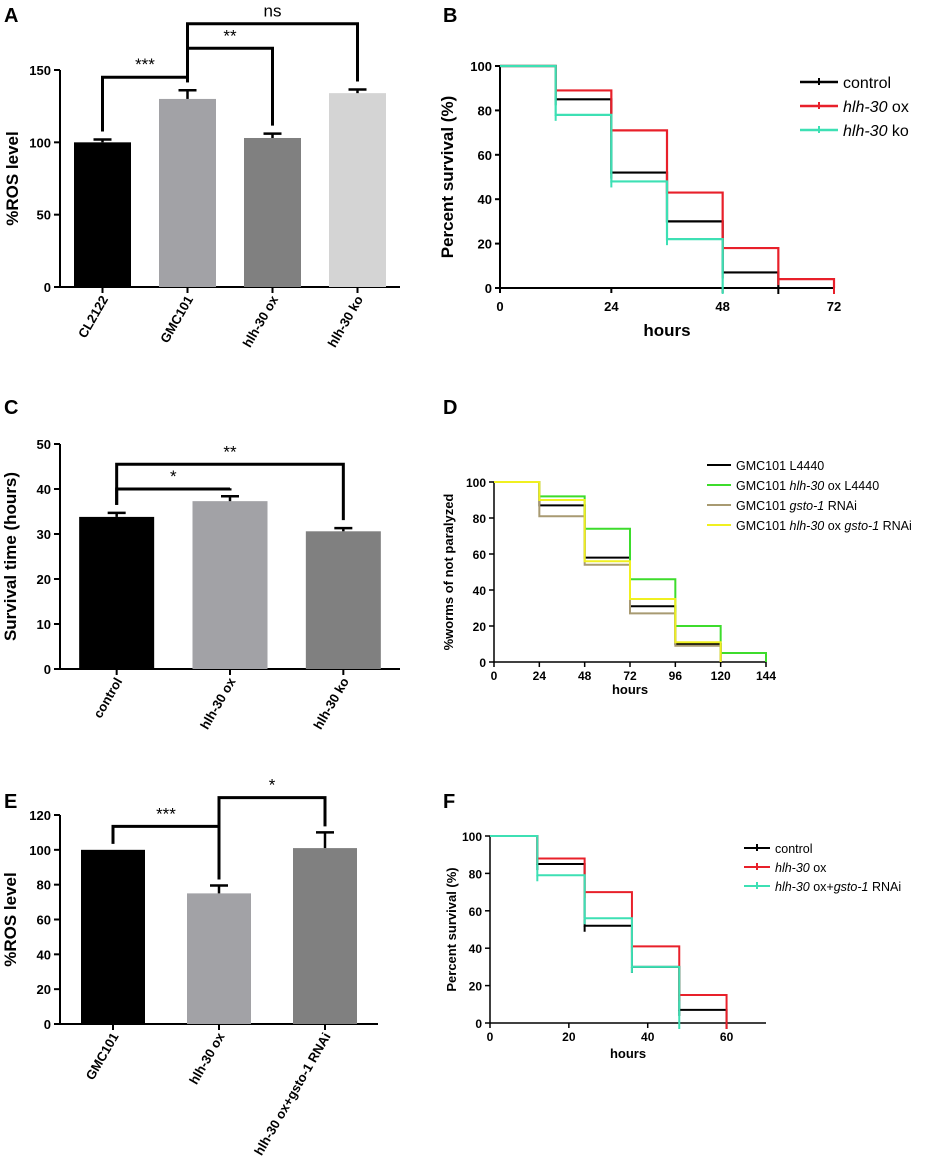 The height and width of the screenshot is (1160, 941). What do you see at coordinates (93, 317) in the screenshot?
I see `panel-a-category-label: CL2122` at bounding box center [93, 317].